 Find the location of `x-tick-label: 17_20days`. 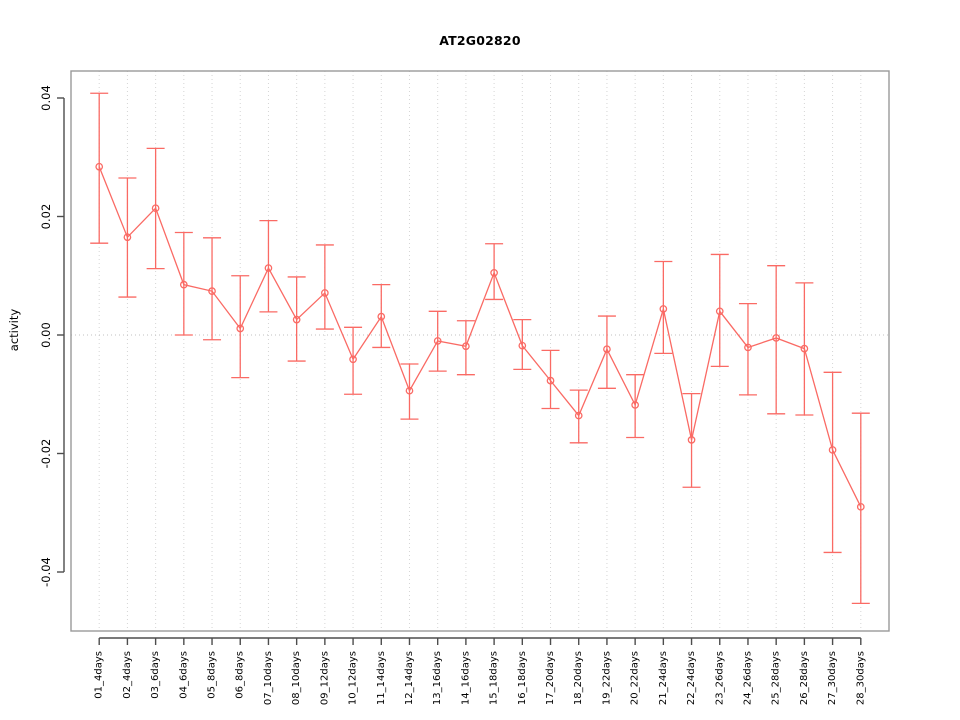

x-tick-label: 17_20days is located at coordinates (550, 678).